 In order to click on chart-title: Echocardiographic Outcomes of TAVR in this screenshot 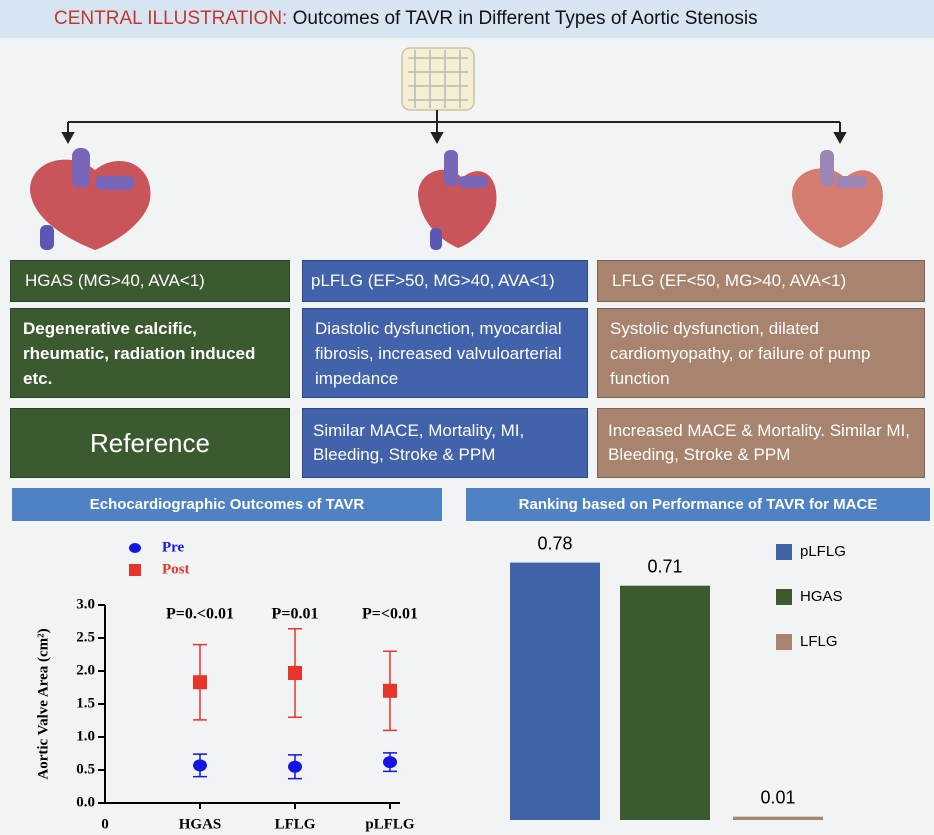, I will do `click(227, 504)`.